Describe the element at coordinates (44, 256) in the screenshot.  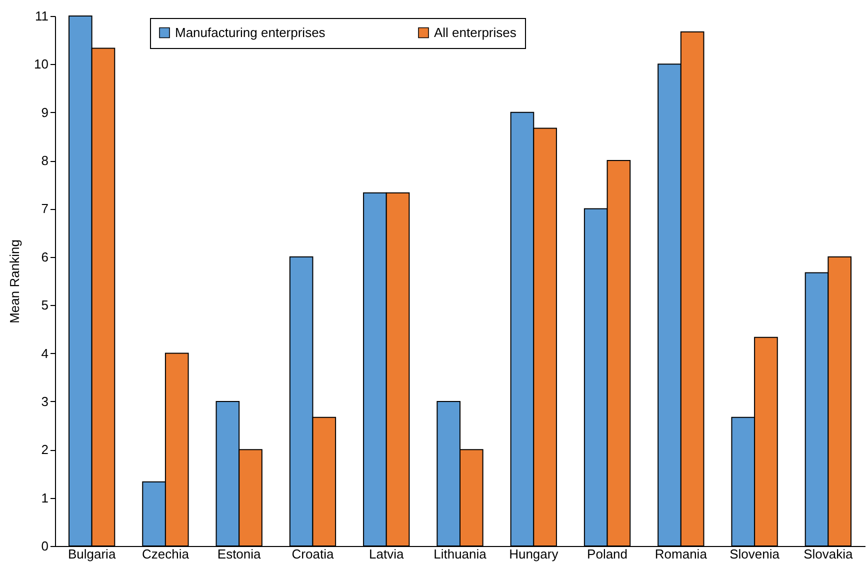
I see `y-tick-label: 6` at that location.